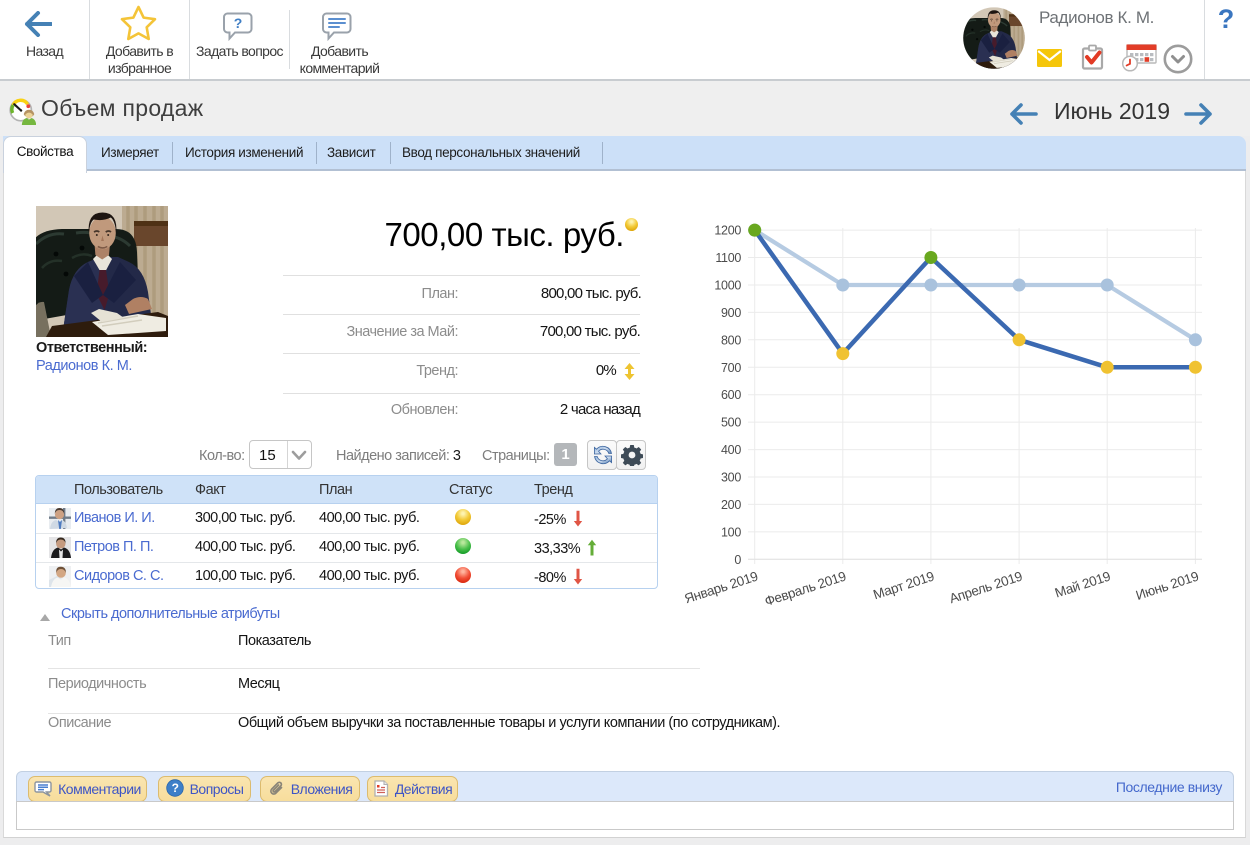 Image resolution: width=1250 pixels, height=845 pixels. What do you see at coordinates (731, 395) in the screenshot?
I see `svg-text: 600` at bounding box center [731, 395].